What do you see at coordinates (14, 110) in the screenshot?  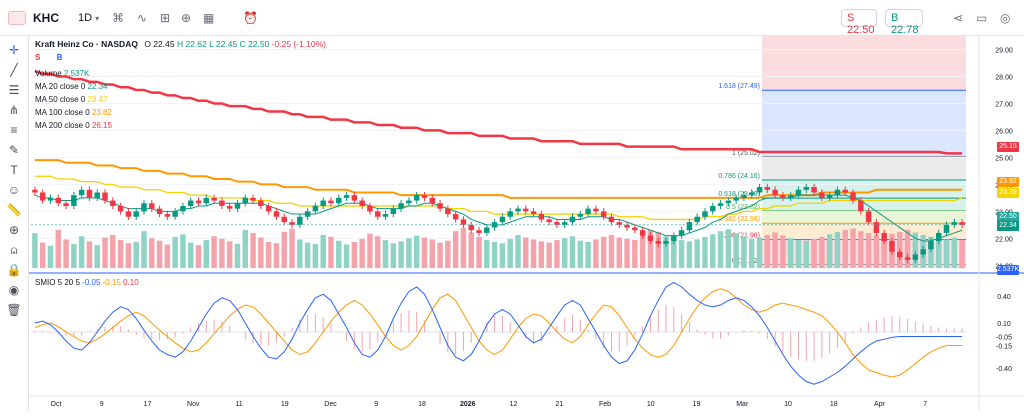 I see `pitchfork-icon: ⋔` at bounding box center [14, 110].